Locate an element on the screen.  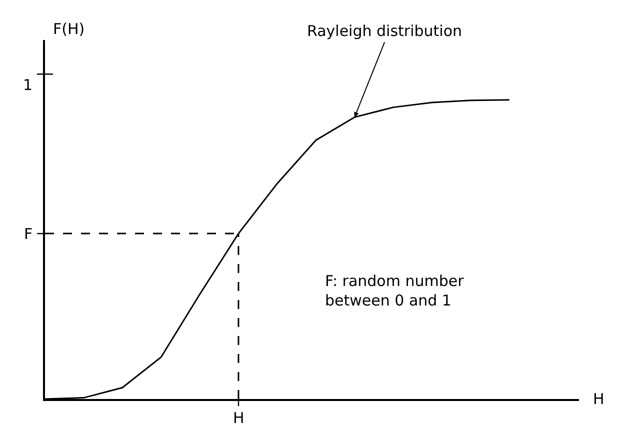
ref-line-label: F is located at coordinates (28, 234).